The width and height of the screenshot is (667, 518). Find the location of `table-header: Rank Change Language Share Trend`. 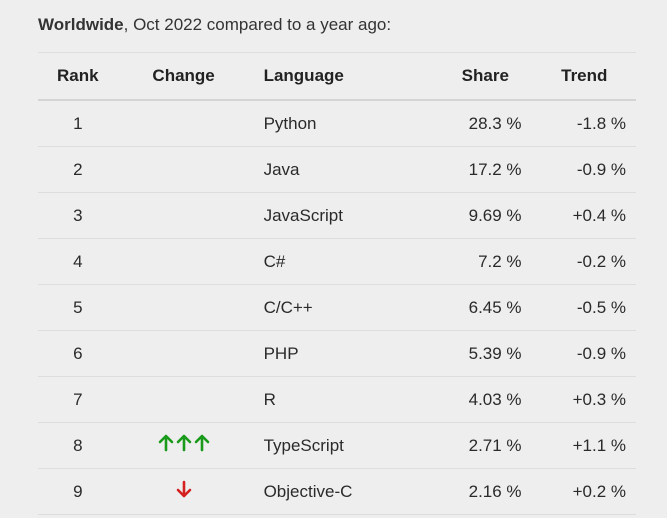

table-header: Rank Change Language Share Trend is located at coordinates (337, 76).